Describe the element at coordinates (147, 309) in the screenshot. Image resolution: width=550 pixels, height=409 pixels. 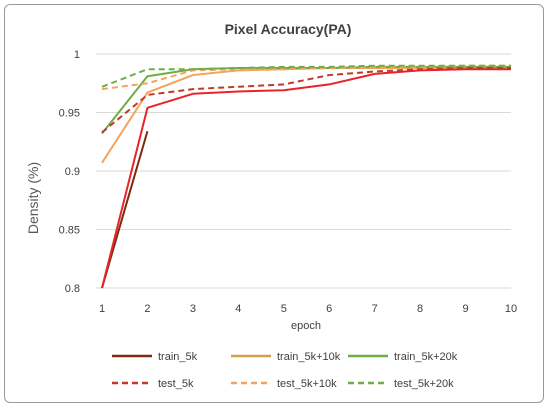
I see `x-tick-label: 2` at that location.